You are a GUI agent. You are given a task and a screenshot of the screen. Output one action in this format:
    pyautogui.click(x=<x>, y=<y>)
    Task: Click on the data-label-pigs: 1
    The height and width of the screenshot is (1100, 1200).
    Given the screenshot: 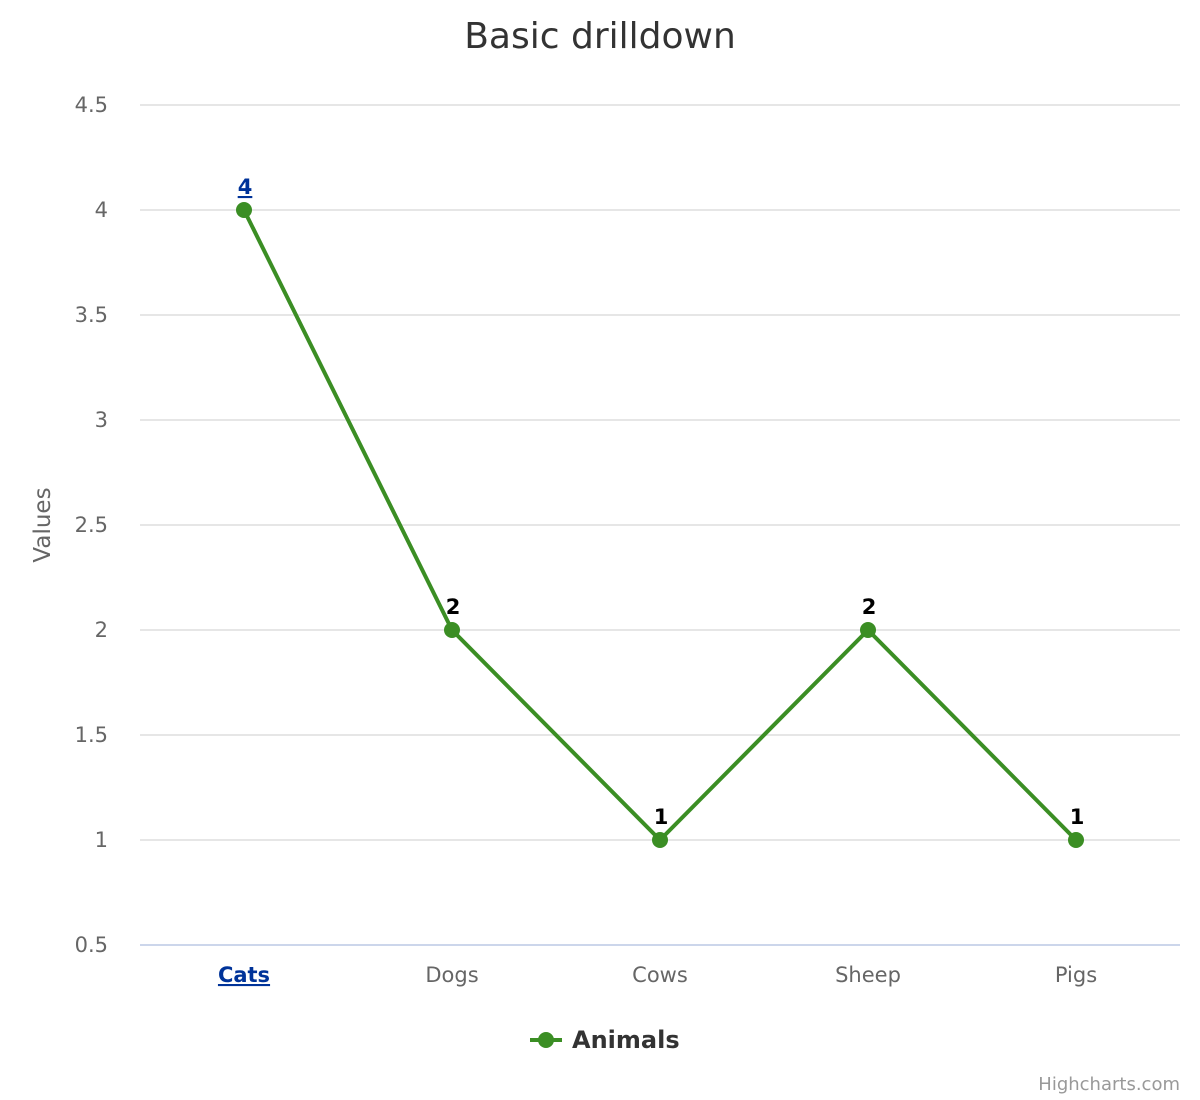 What is the action you would take?
    pyautogui.click(x=1077, y=817)
    